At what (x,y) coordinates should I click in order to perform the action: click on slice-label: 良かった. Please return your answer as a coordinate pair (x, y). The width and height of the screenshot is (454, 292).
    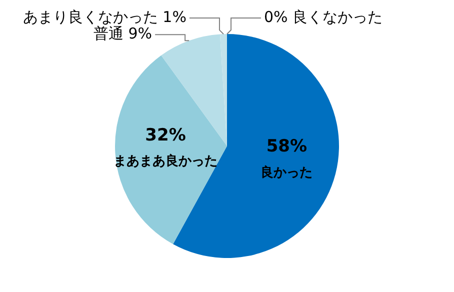
    Looking at the image, I should click on (286, 172).